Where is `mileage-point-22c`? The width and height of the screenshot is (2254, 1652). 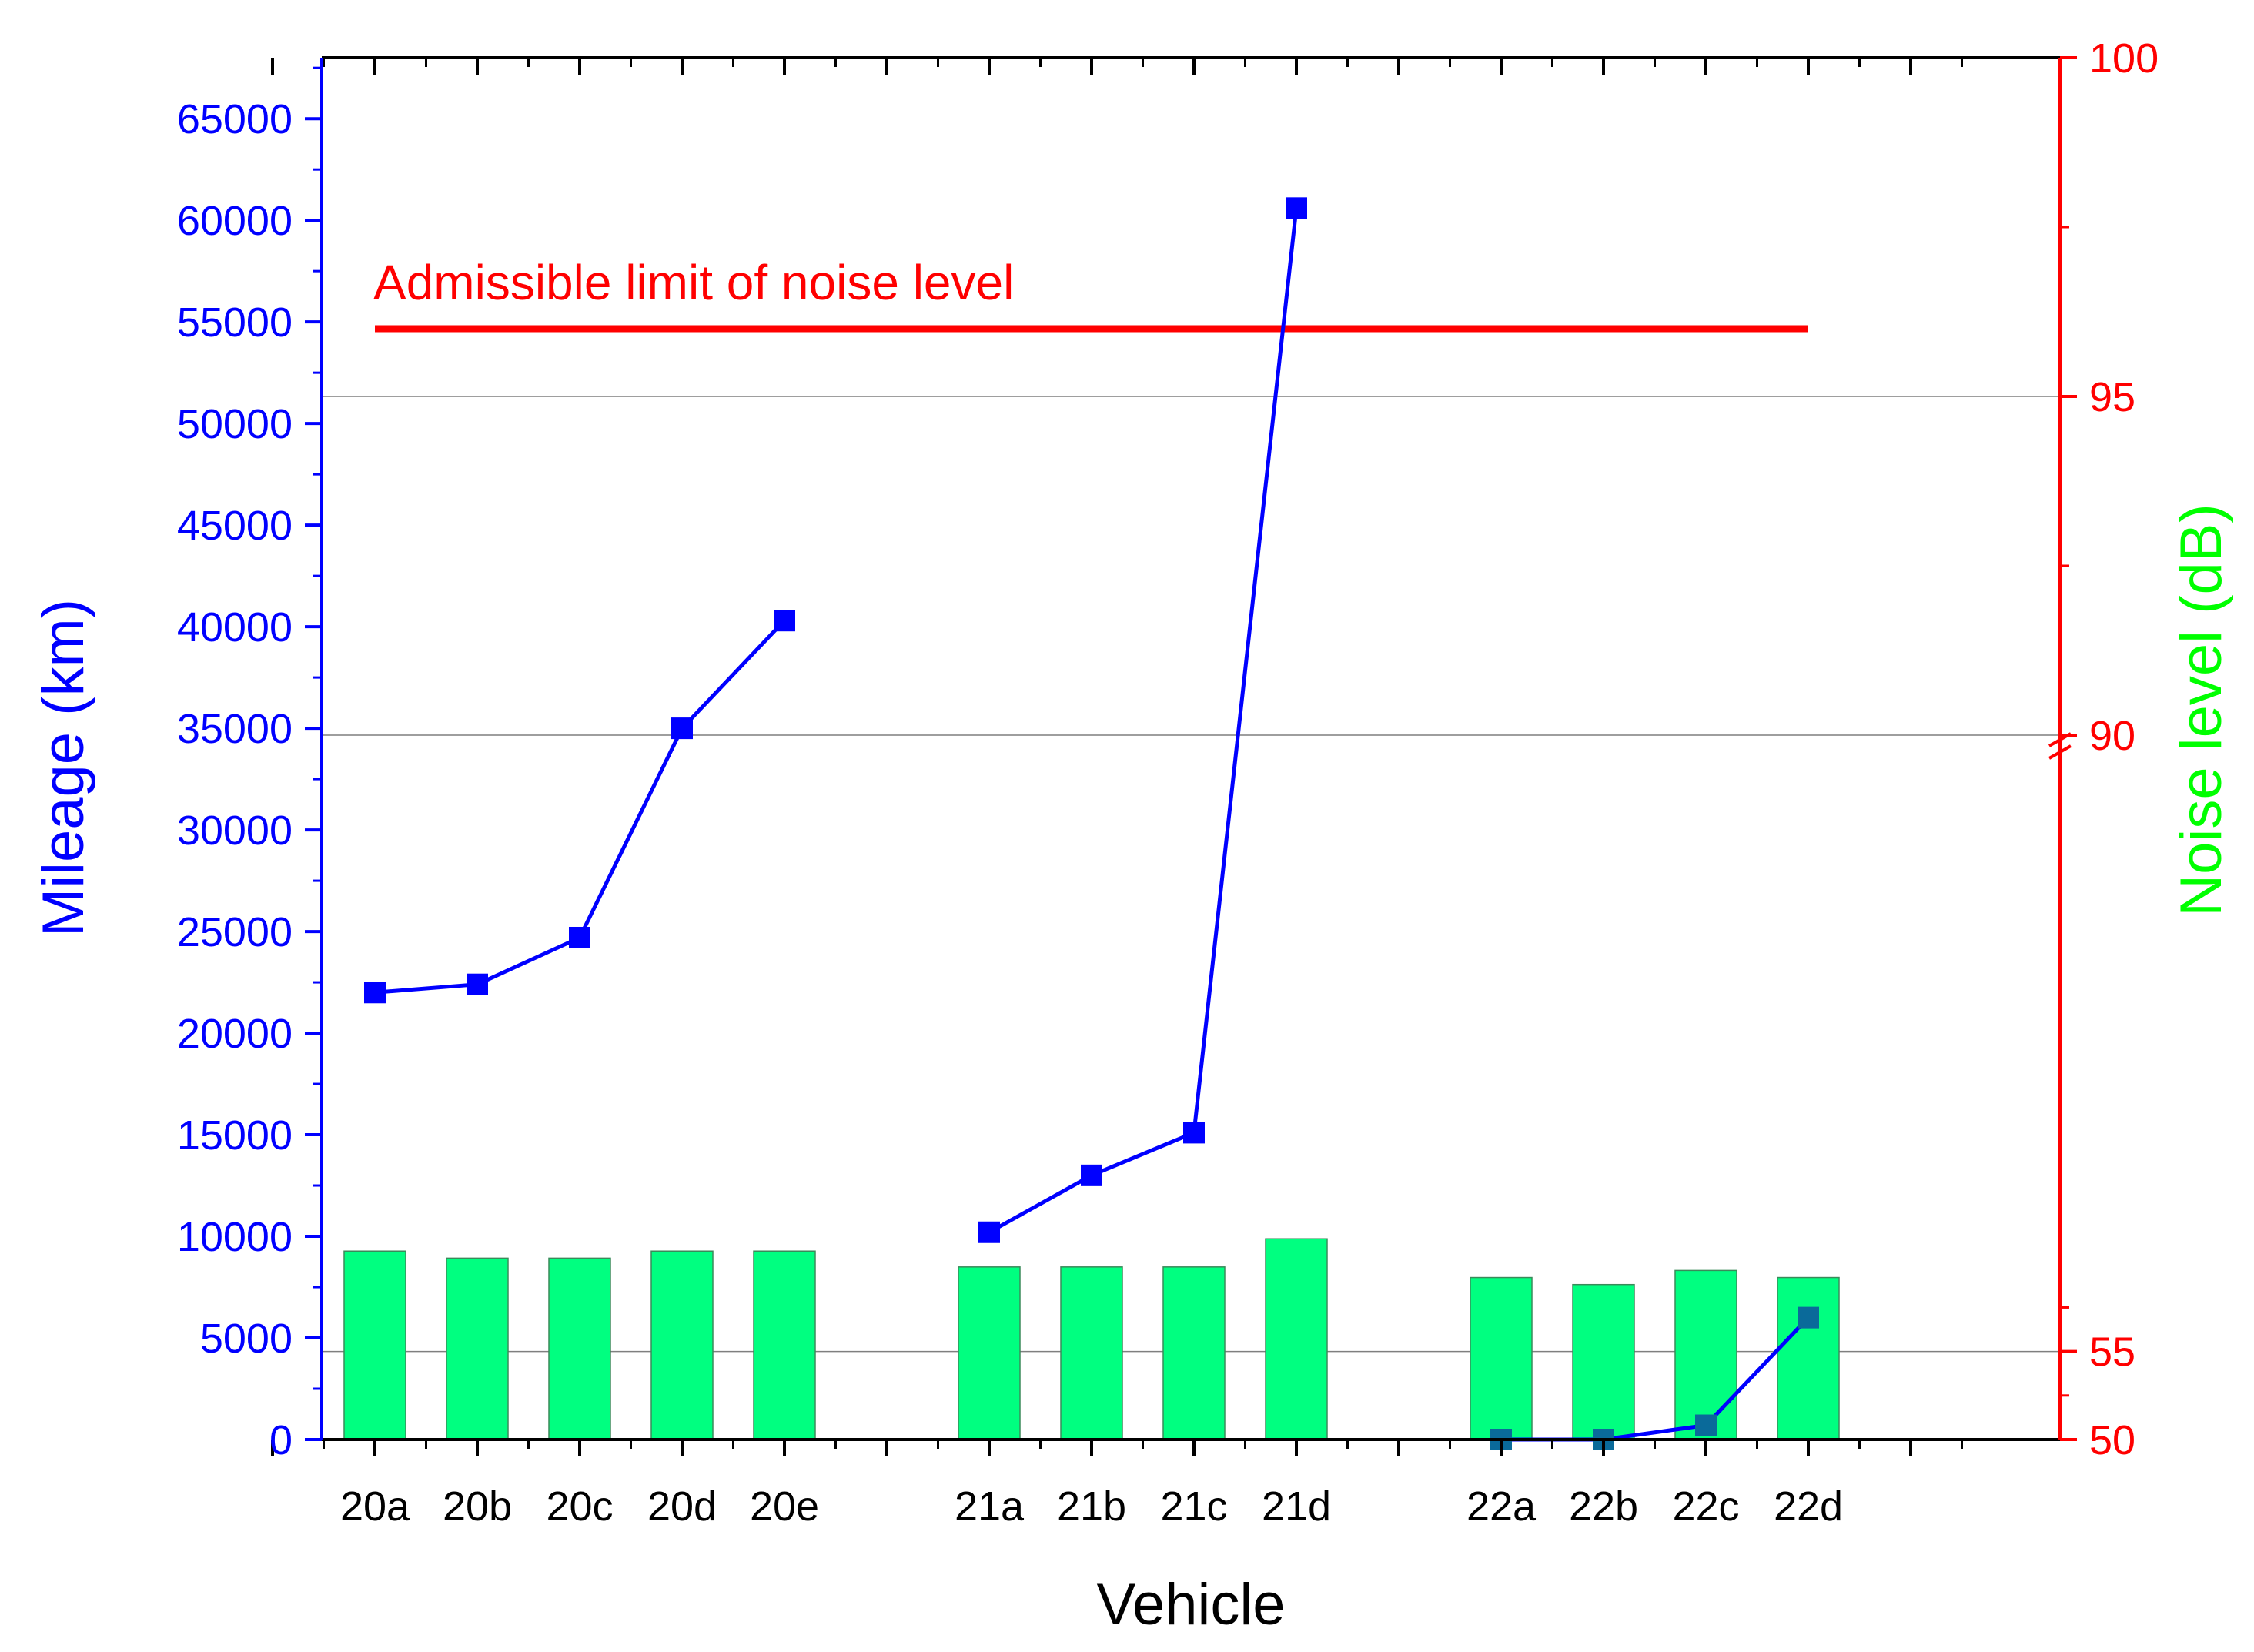 mileage-point-22c is located at coordinates (1706, 1425).